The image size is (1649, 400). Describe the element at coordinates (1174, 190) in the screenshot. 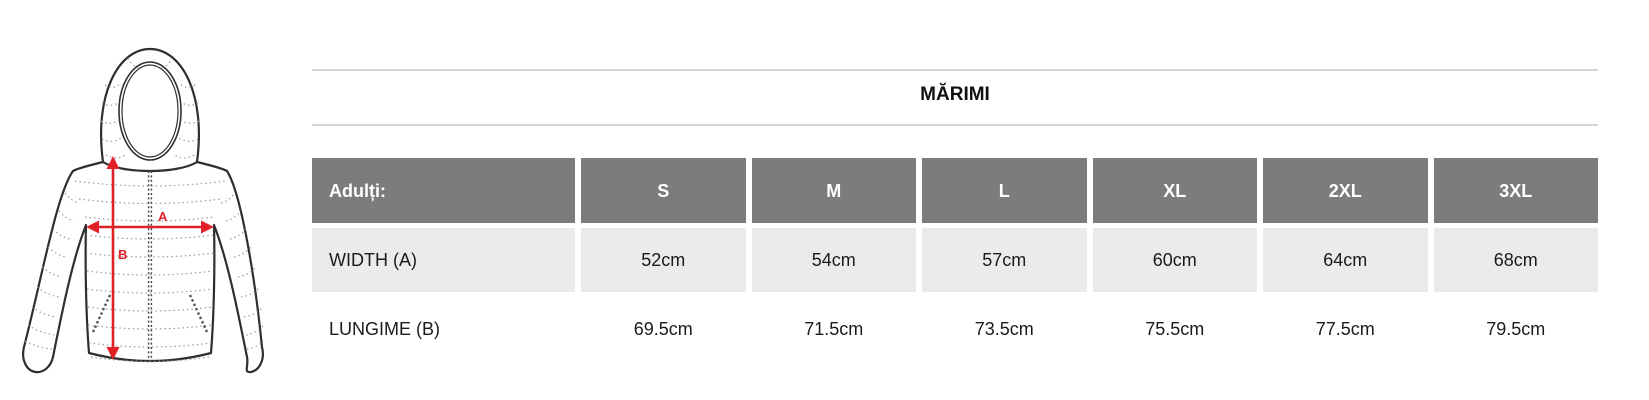

I see `header-cell-xl: XL` at that location.